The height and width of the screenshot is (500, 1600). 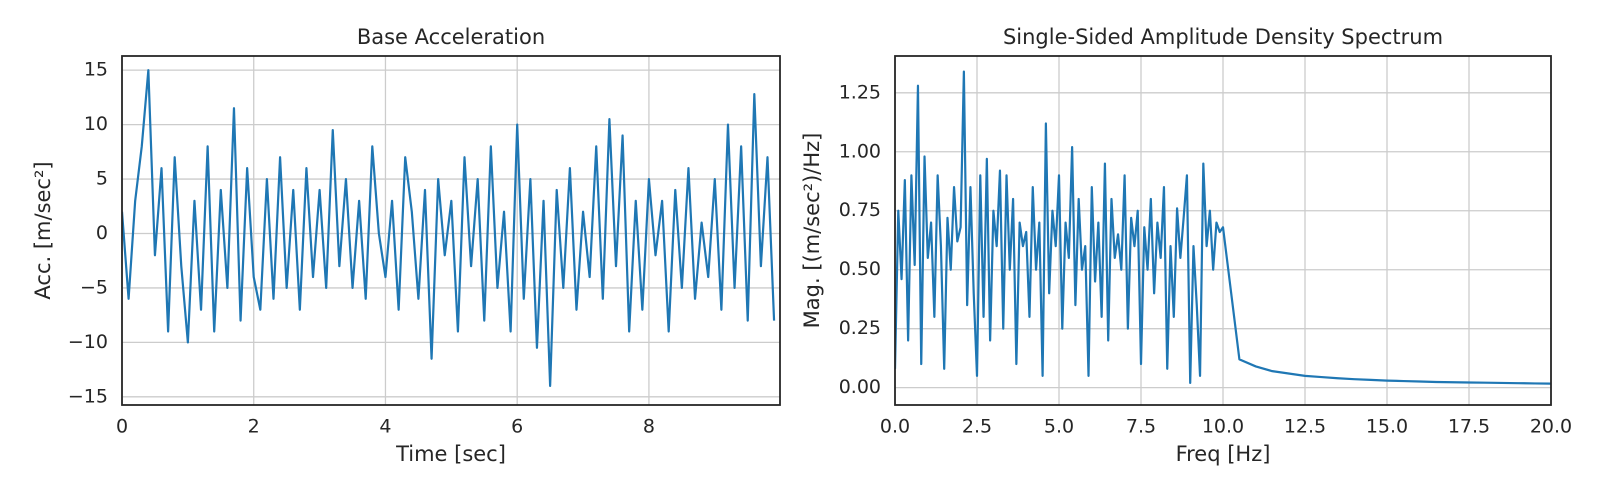 What do you see at coordinates (94, 287) in the screenshot?
I see `y-tick-label: −5` at bounding box center [94, 287].